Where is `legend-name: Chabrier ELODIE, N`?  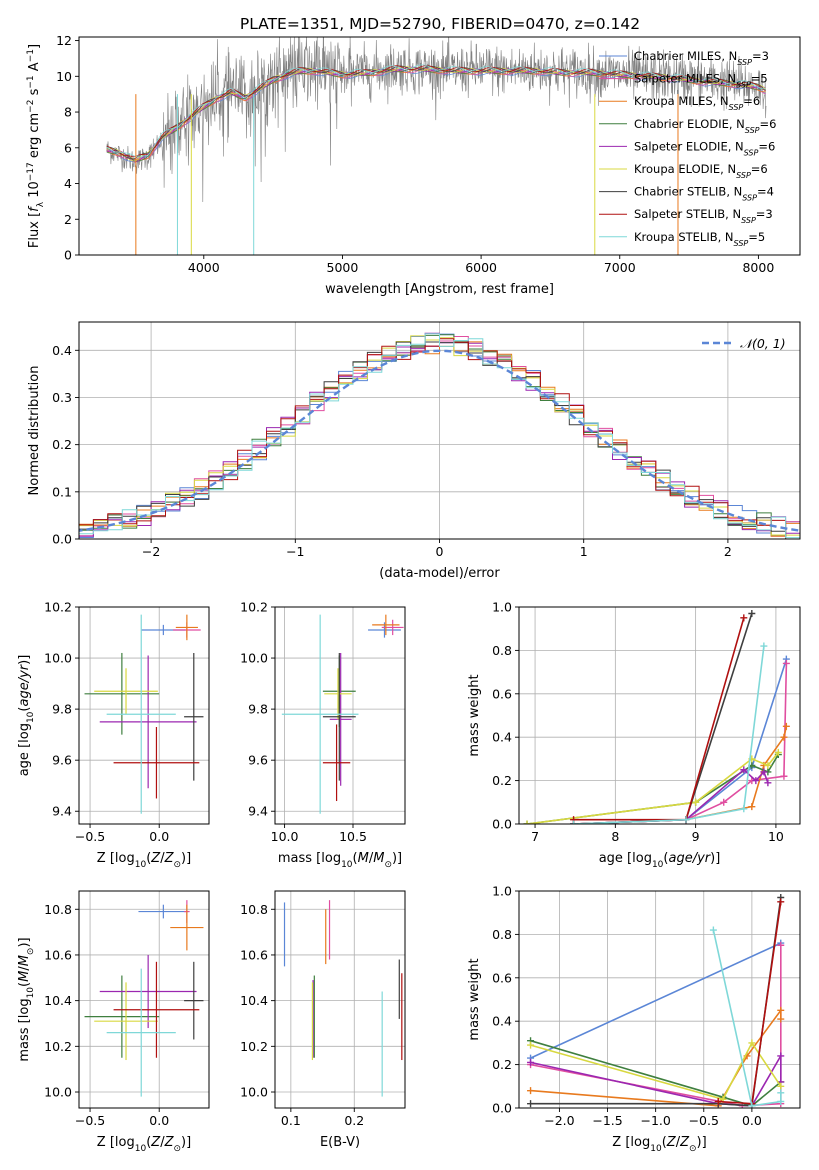
legend-name: Chabrier ELODIE, N is located at coordinates (689, 124).